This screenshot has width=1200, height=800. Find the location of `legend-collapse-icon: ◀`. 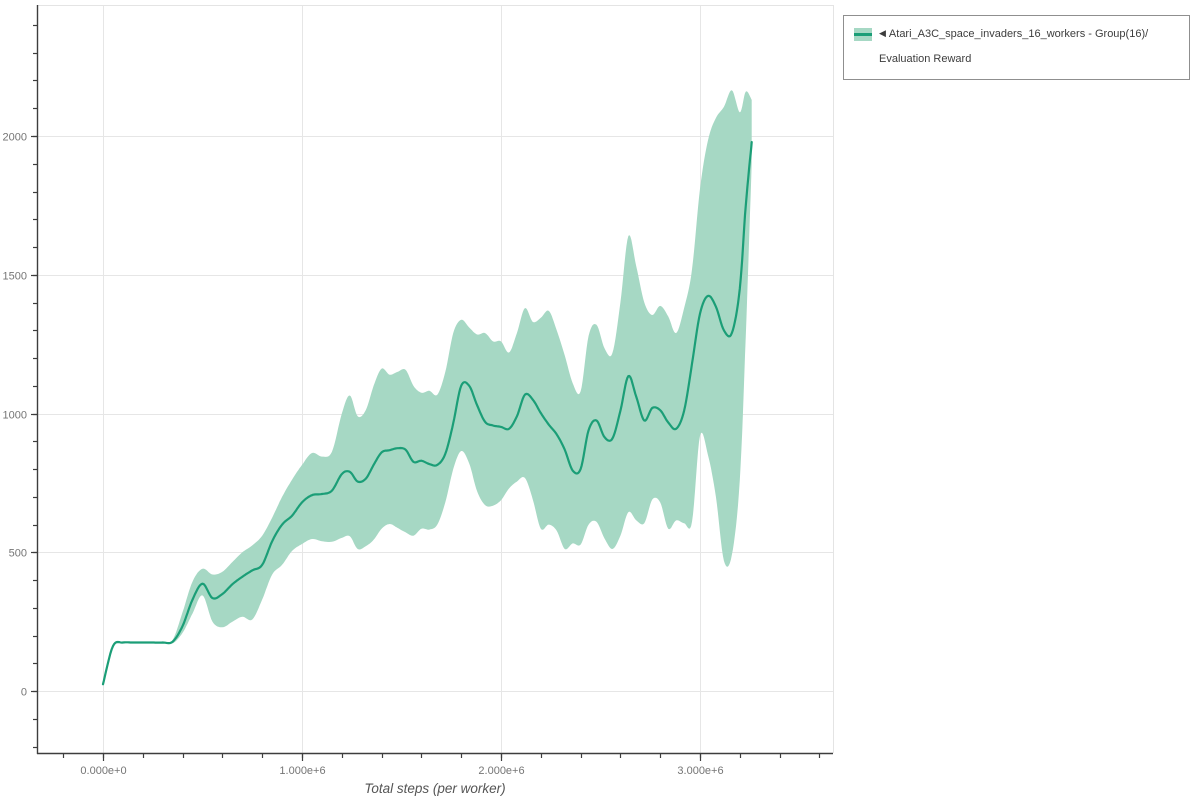

legend-collapse-icon: ◀ is located at coordinates (882, 33).